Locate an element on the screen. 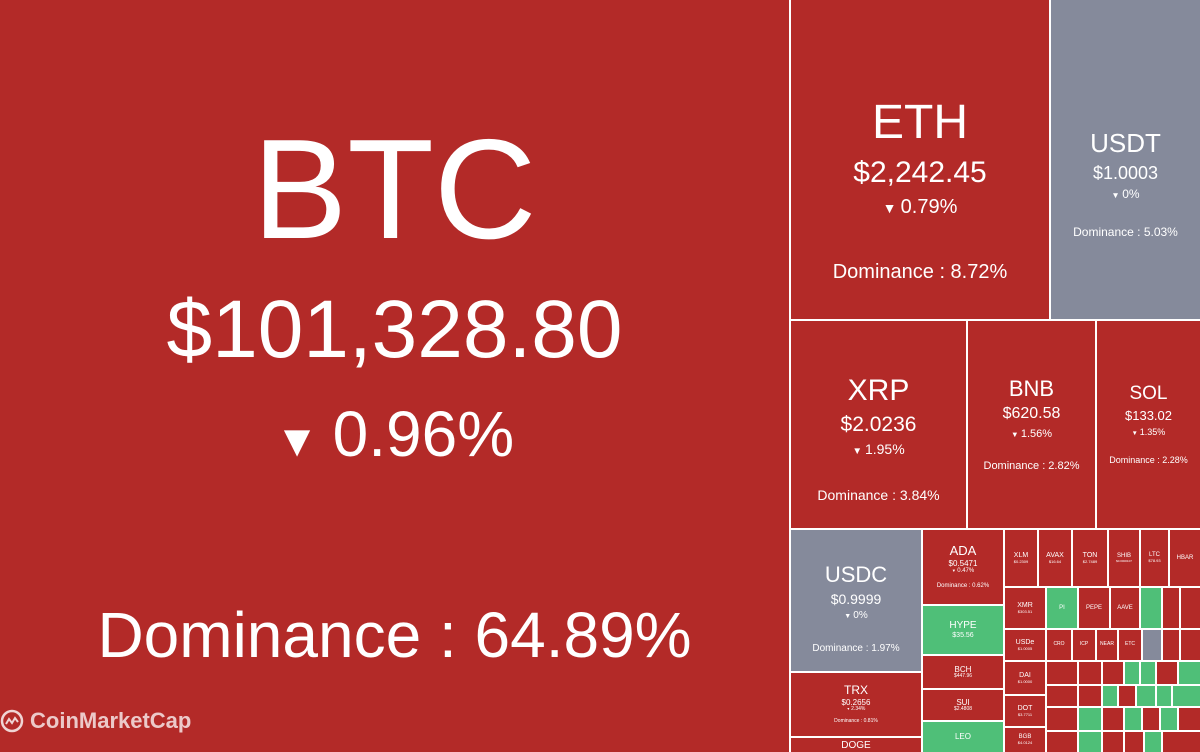  bnb-dominance: Dominance : 2.82% is located at coordinates (1031, 466).